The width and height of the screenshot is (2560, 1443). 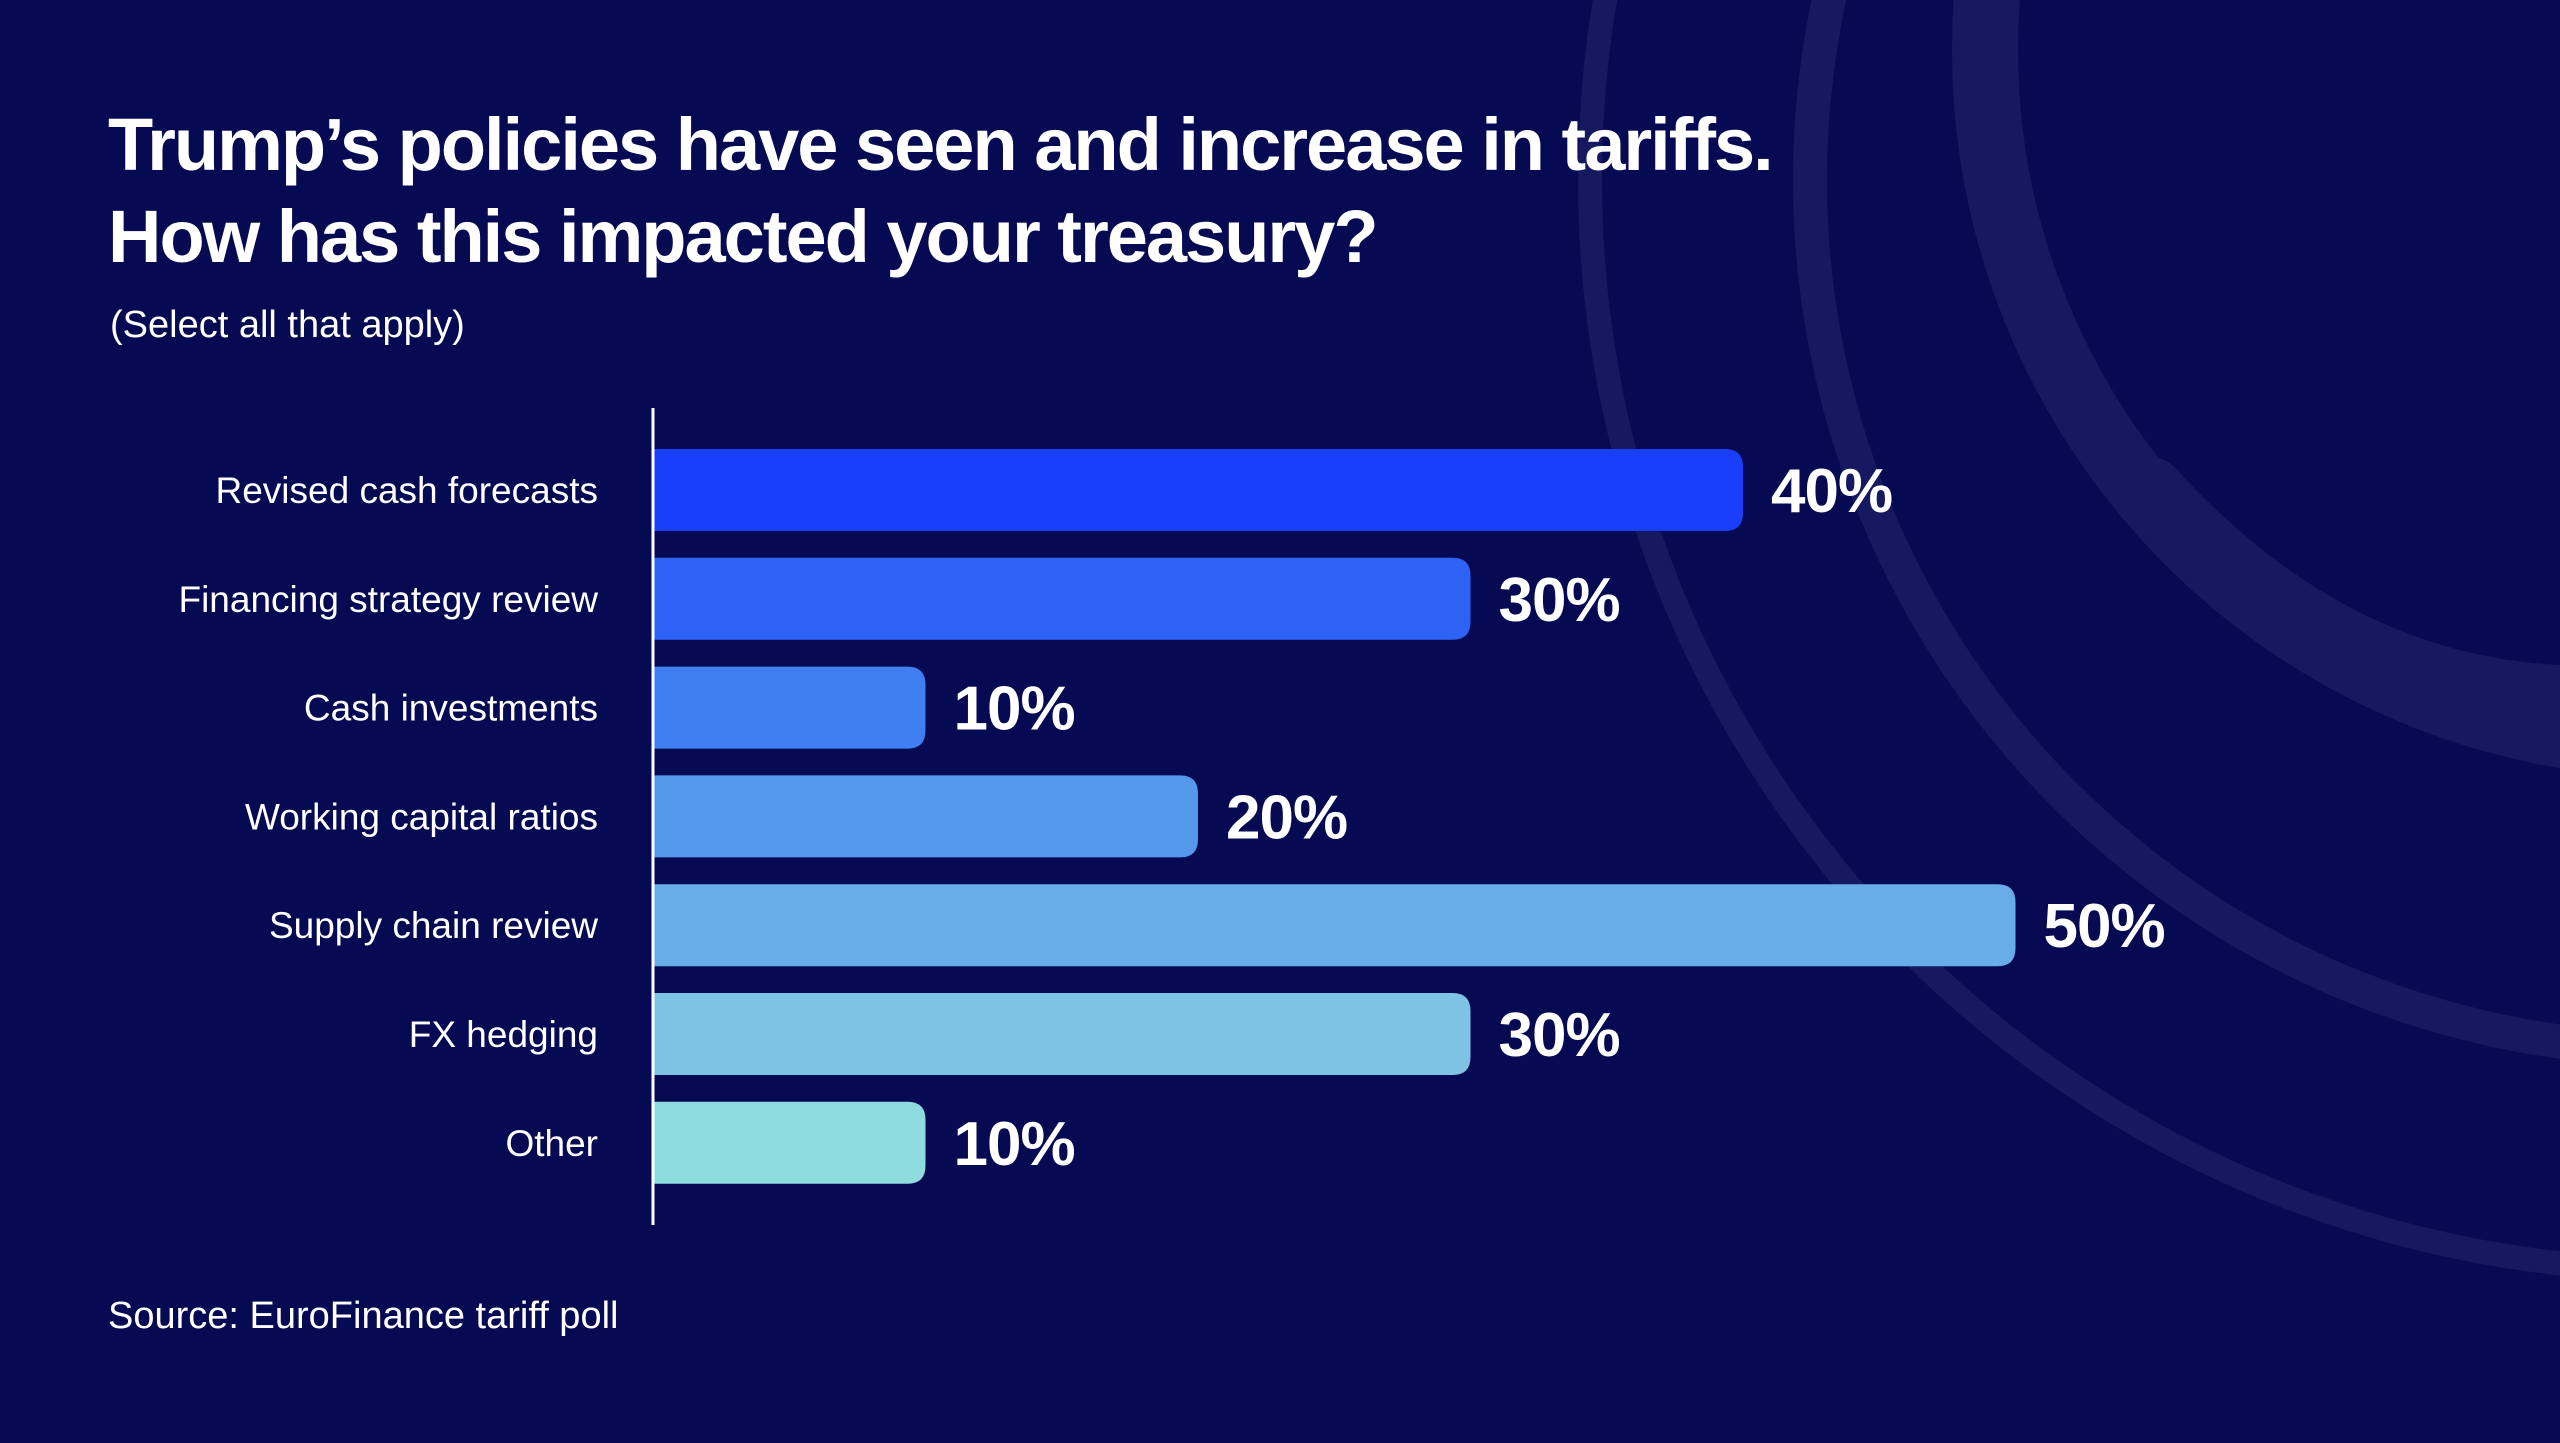 I want to click on value-label-7: 10%, so click(x=1014, y=1144).